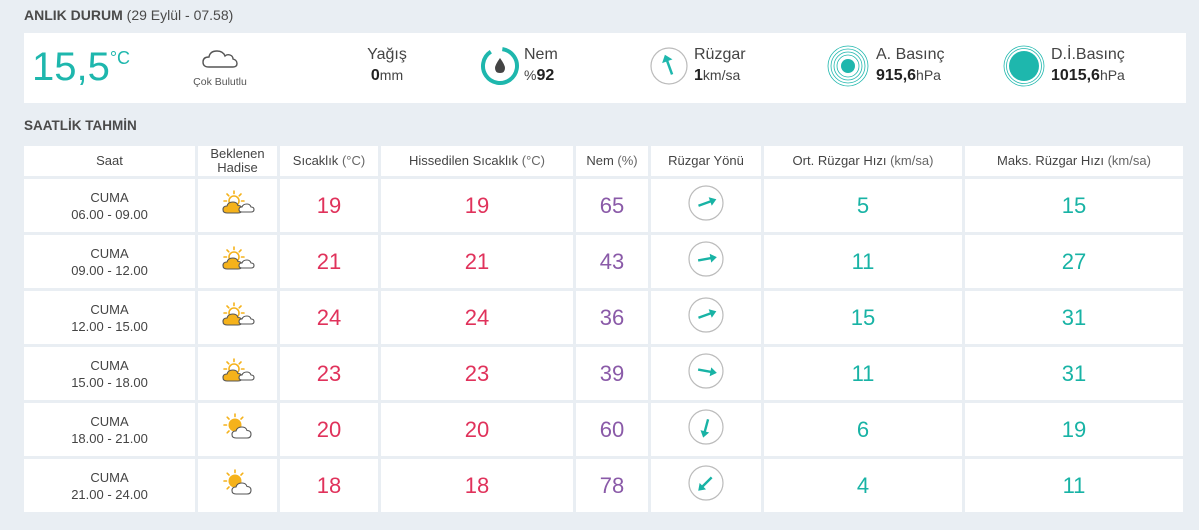 The image size is (1199, 530). I want to click on row-time-range: 09.00 - 12.00, so click(109, 270).